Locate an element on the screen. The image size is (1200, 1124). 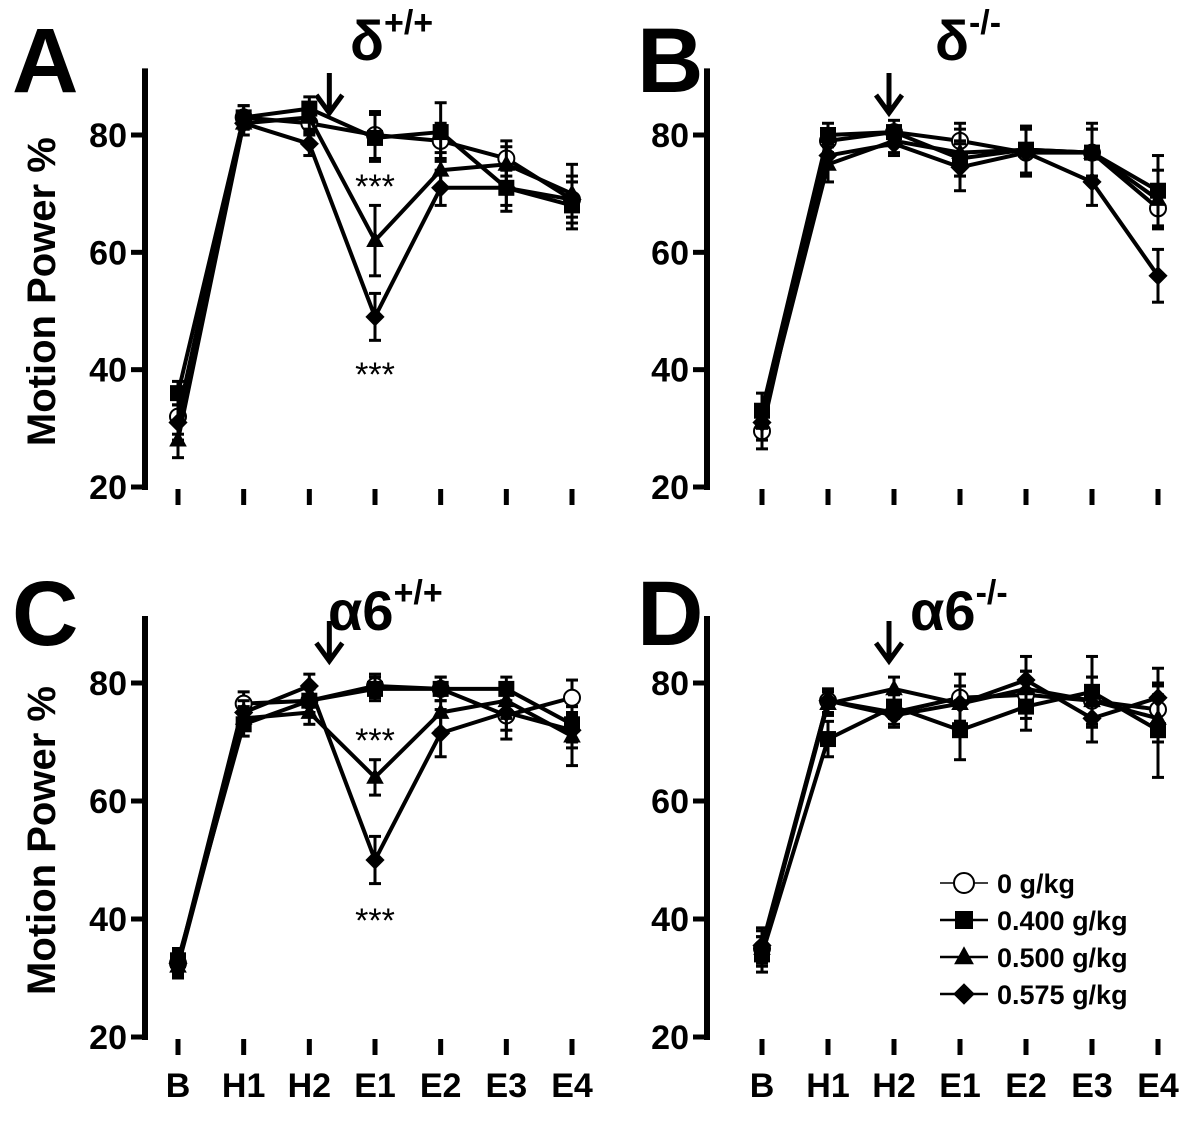
panel-letter: D is located at coordinates (670, 614).